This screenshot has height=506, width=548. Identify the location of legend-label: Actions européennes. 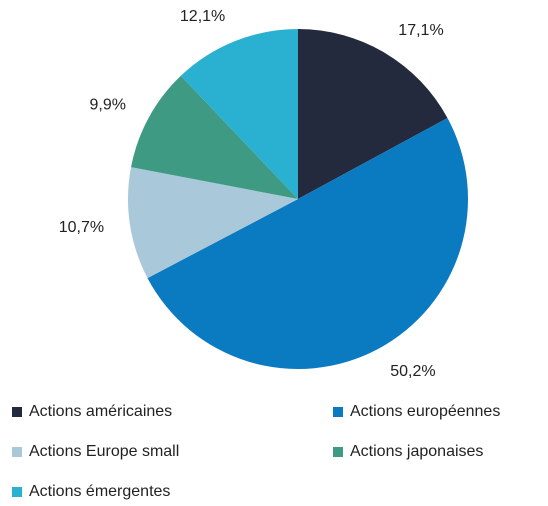
(425, 411).